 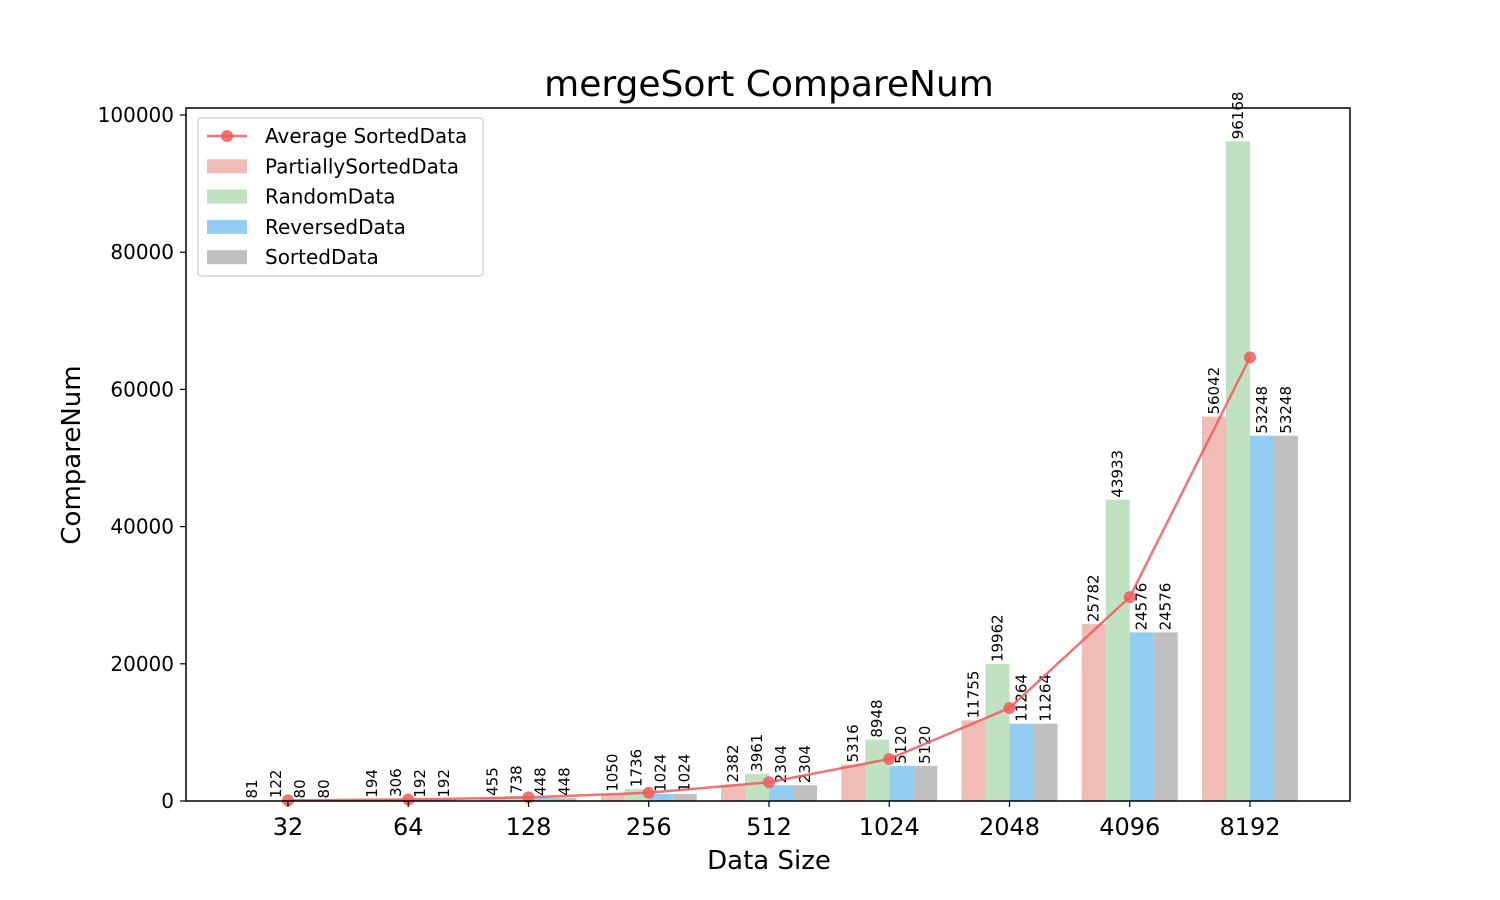 What do you see at coordinates (408, 827) in the screenshot?
I see `x-tick-label: 64` at bounding box center [408, 827].